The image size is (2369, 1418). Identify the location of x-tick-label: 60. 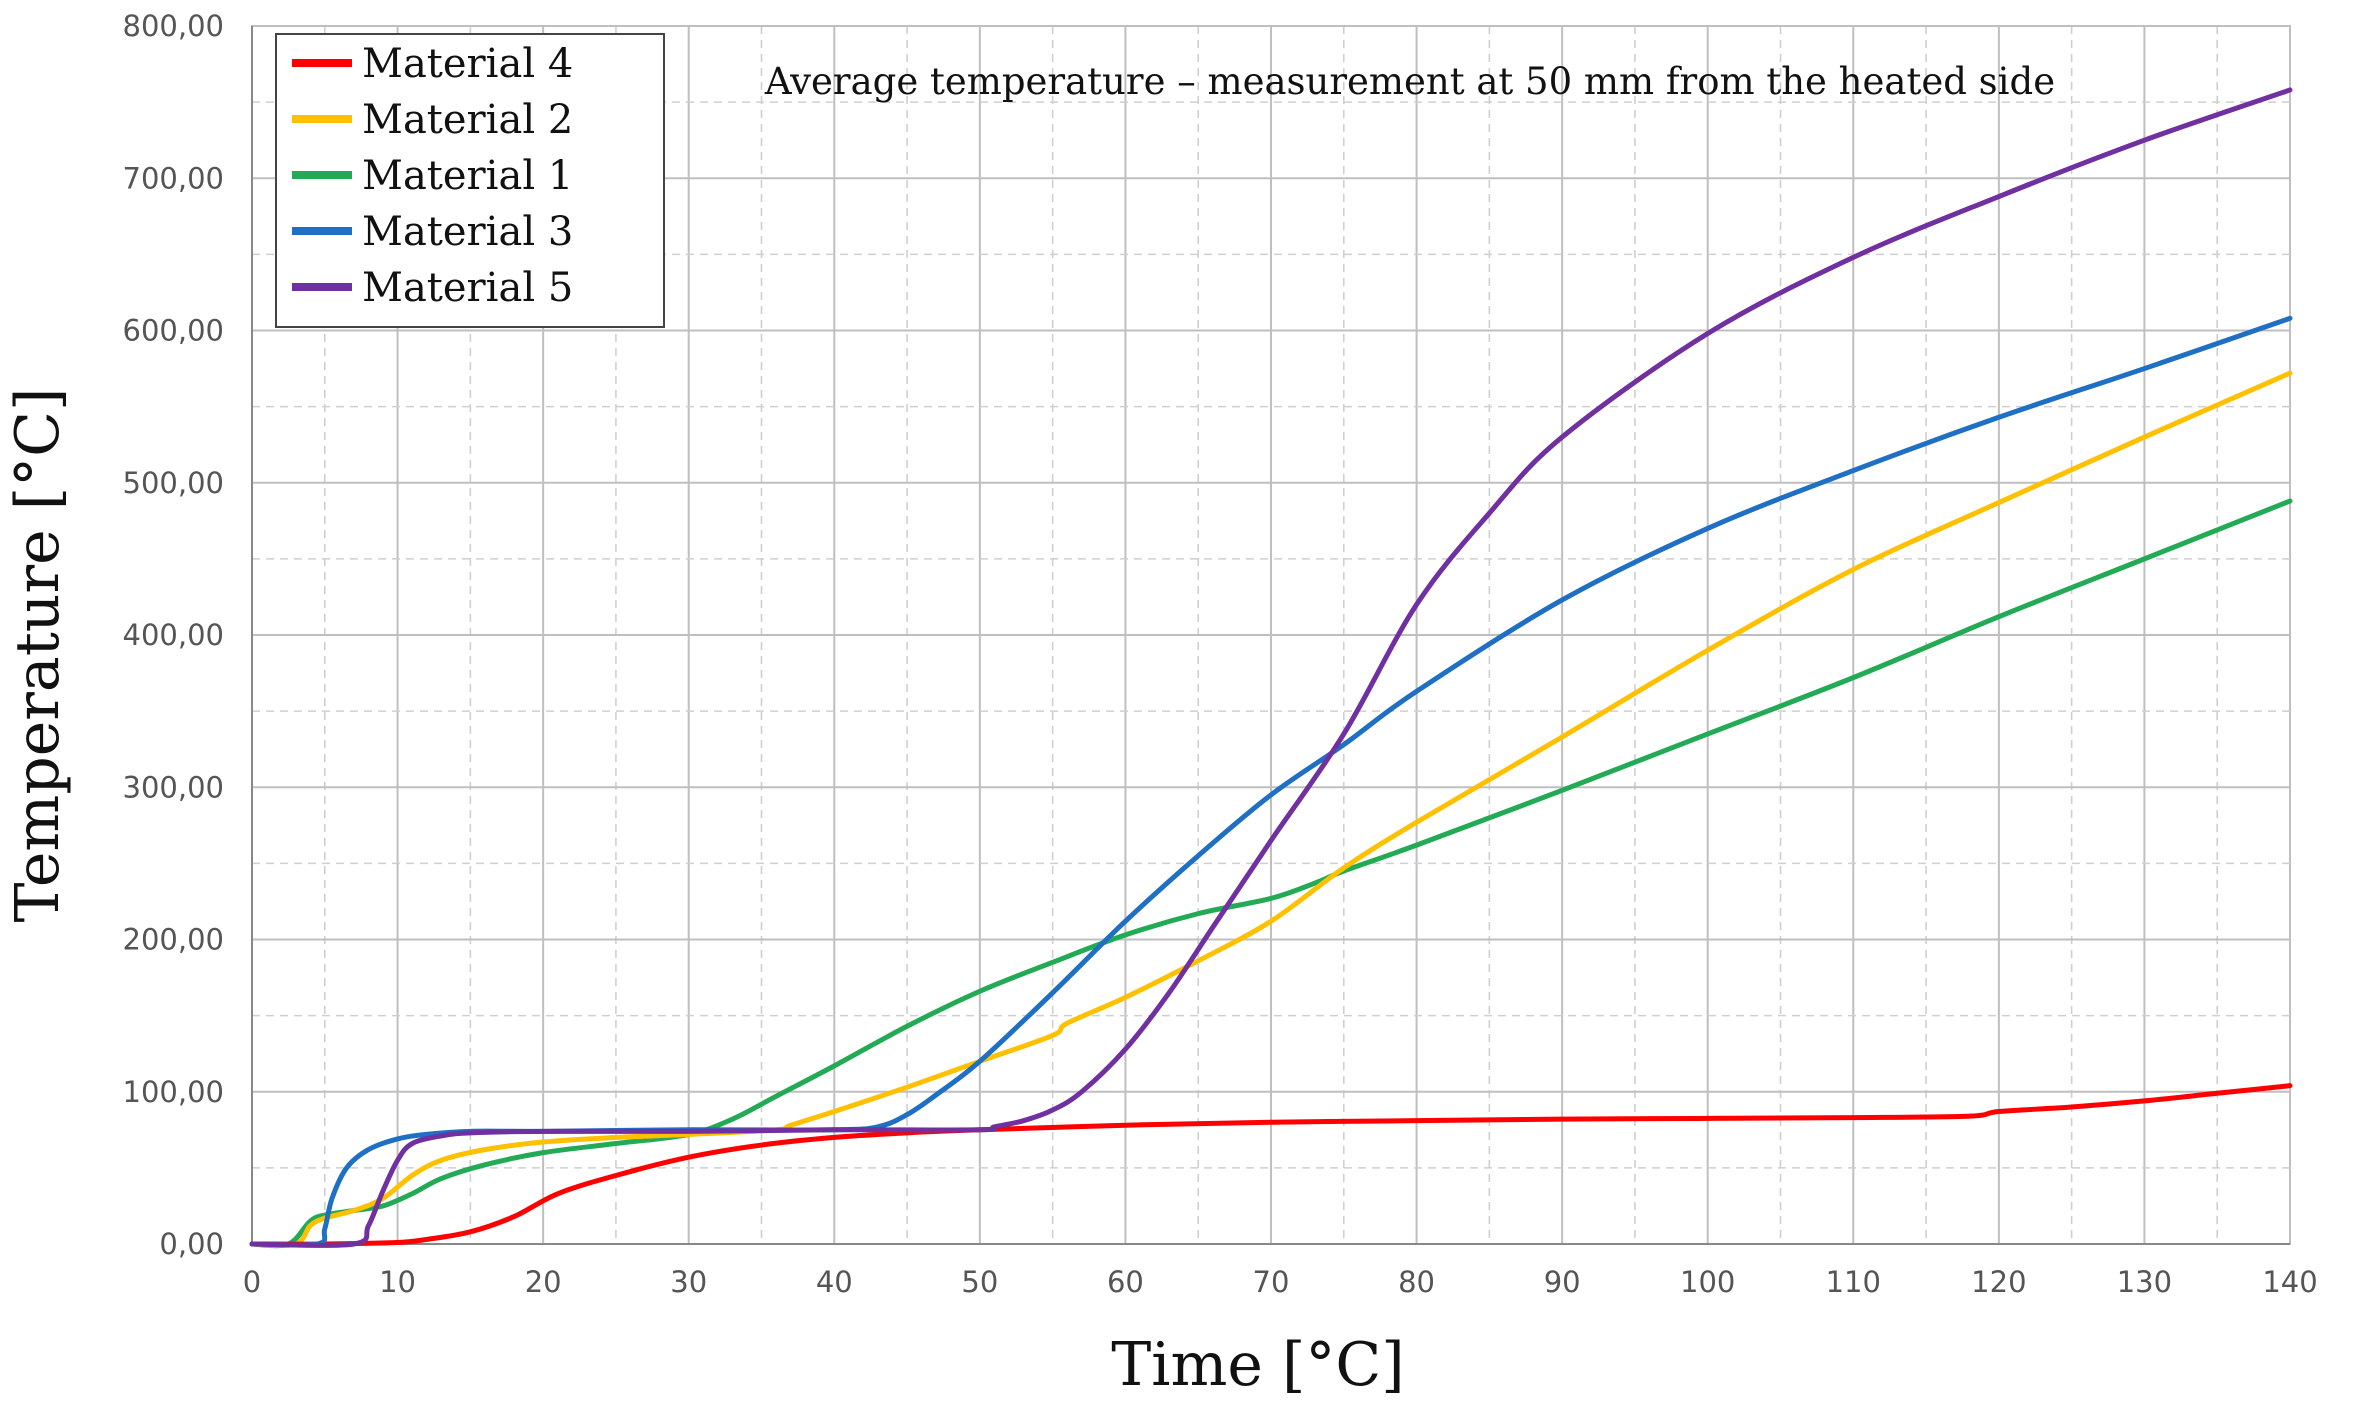
(1125, 1282).